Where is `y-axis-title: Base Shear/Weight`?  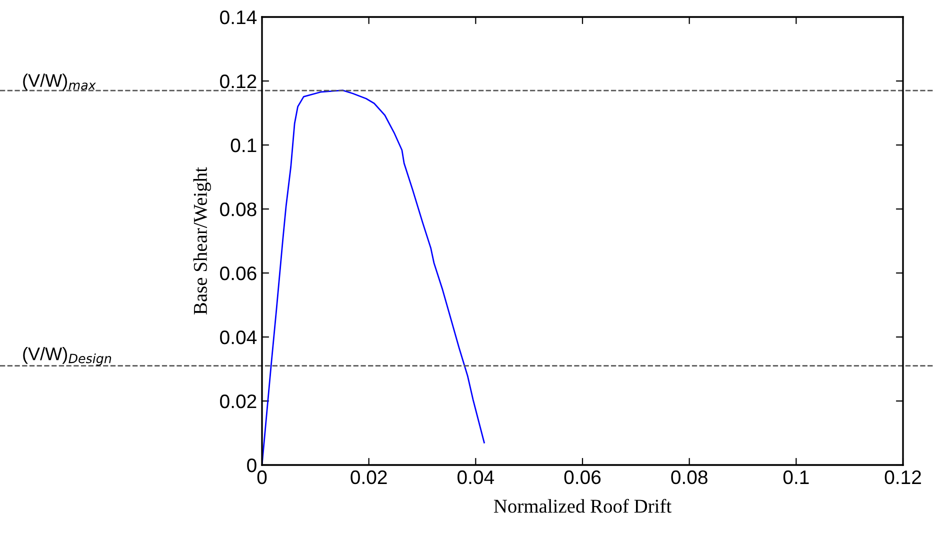 y-axis-title: Base Shear/Weight is located at coordinates (202, 240).